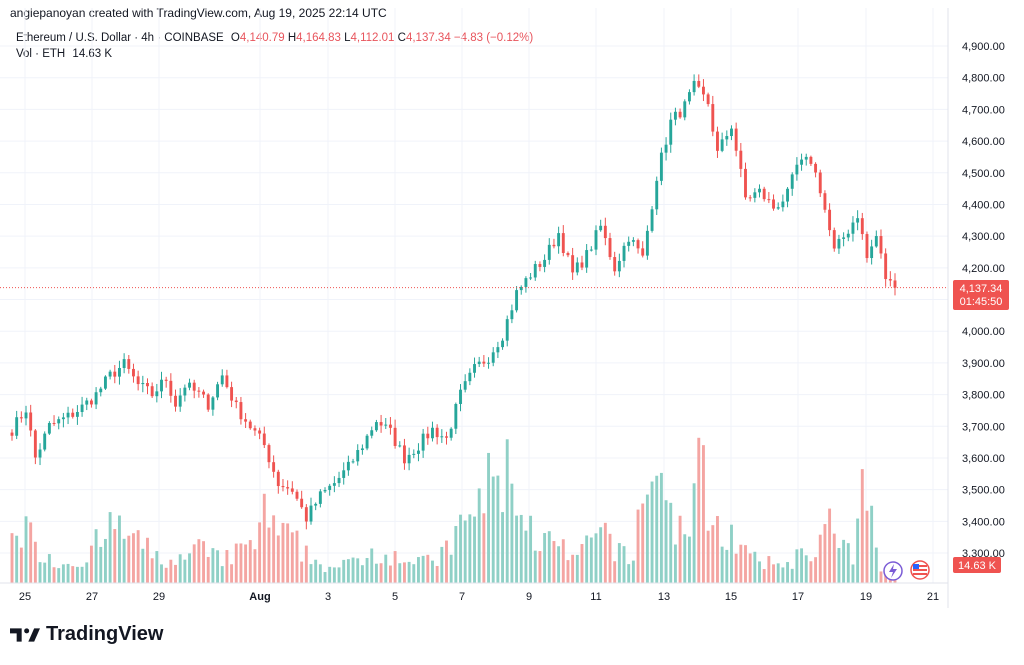  Describe the element at coordinates (983, 396) in the screenshot. I see `y-tick-label: 3,800.00` at that location.